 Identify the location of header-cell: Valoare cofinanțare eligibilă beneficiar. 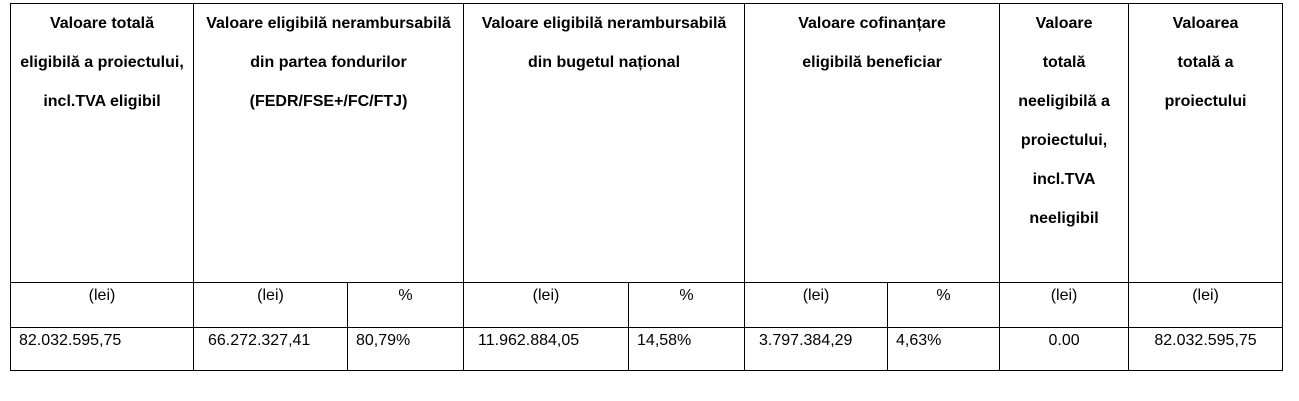
(872, 143).